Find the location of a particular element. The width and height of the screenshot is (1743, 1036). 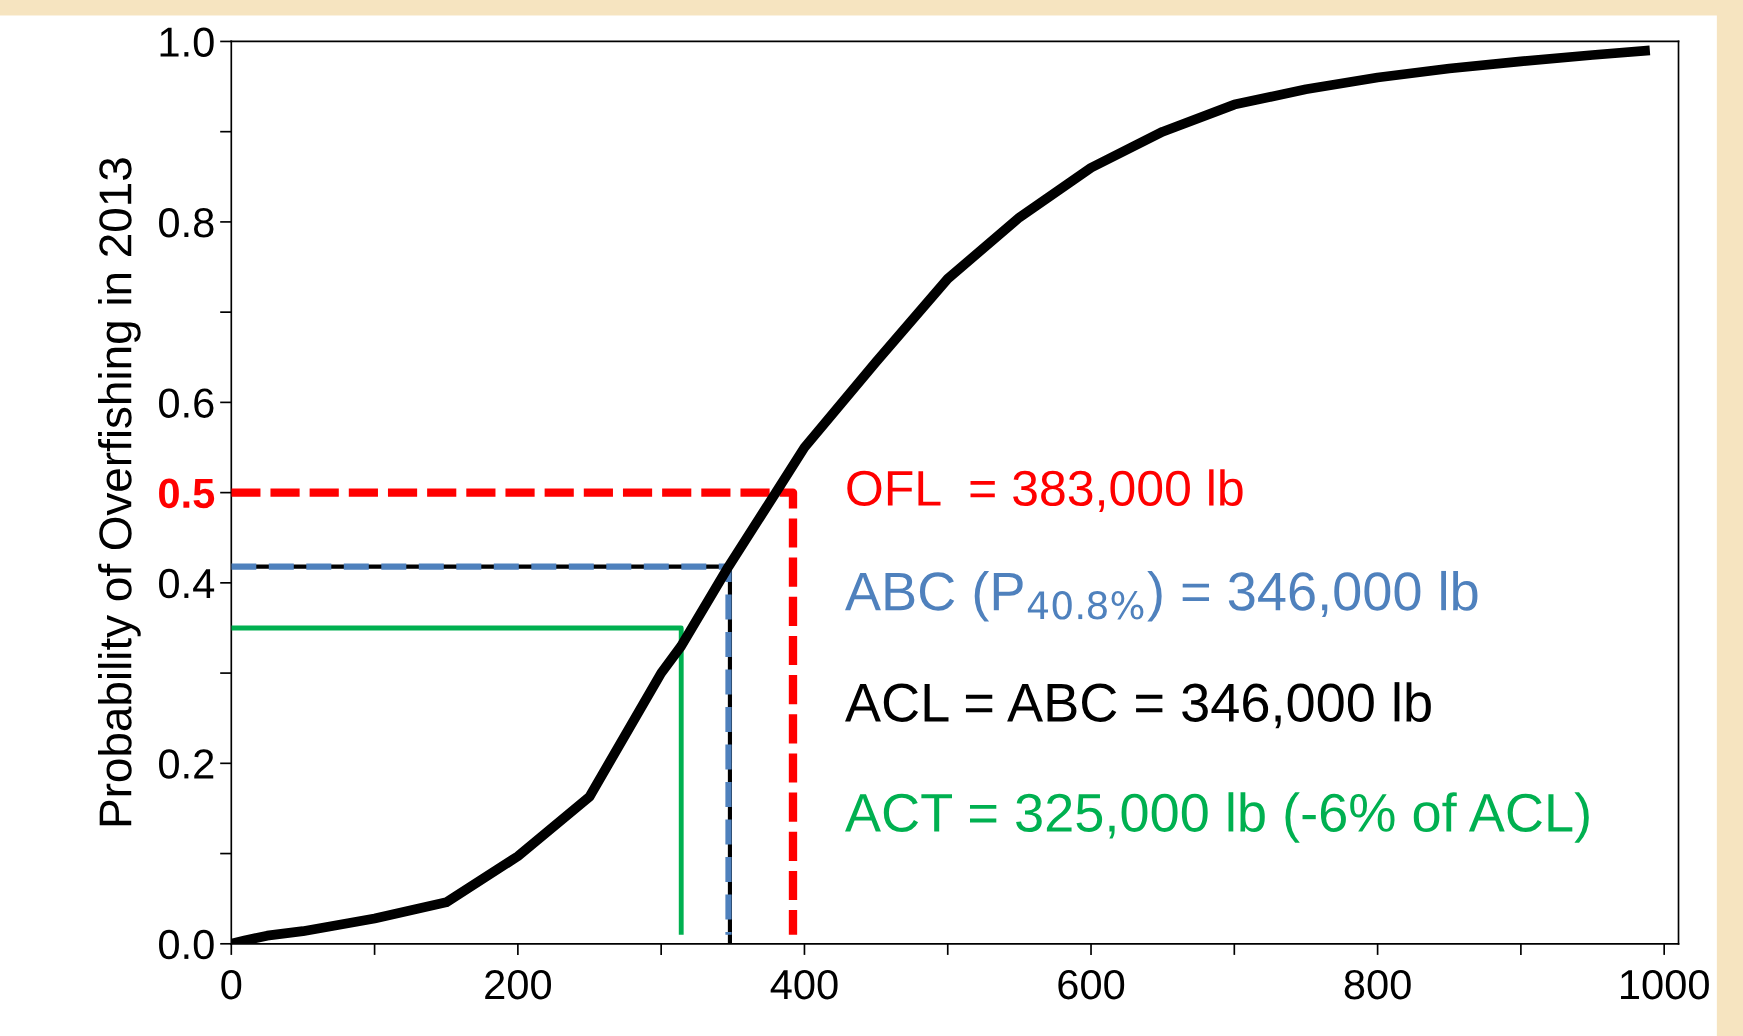

y-tick-label: 0.6 is located at coordinates (186, 403).